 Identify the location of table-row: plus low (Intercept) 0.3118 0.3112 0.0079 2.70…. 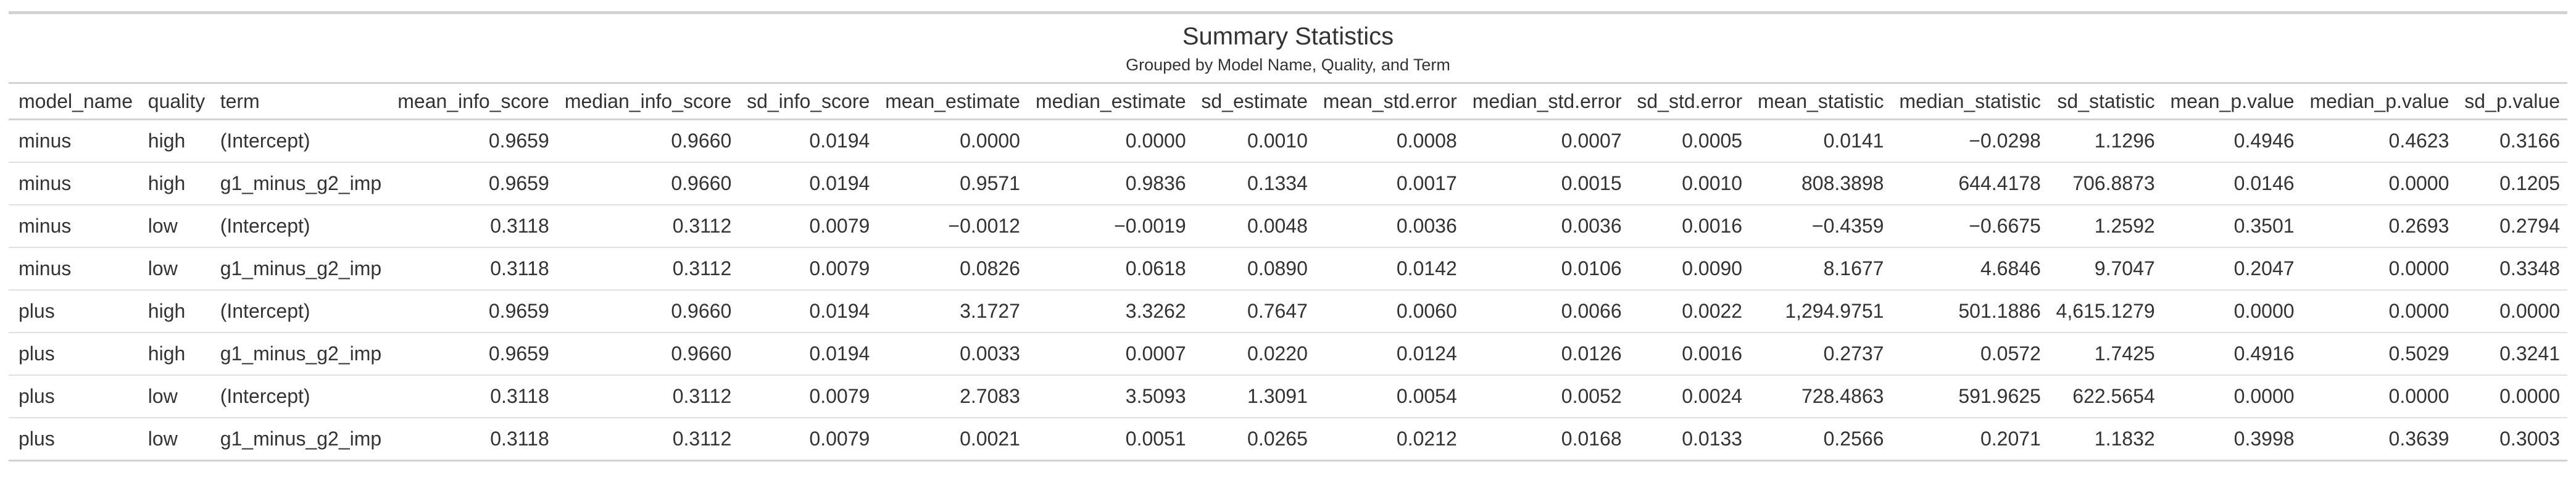
(1288, 396).